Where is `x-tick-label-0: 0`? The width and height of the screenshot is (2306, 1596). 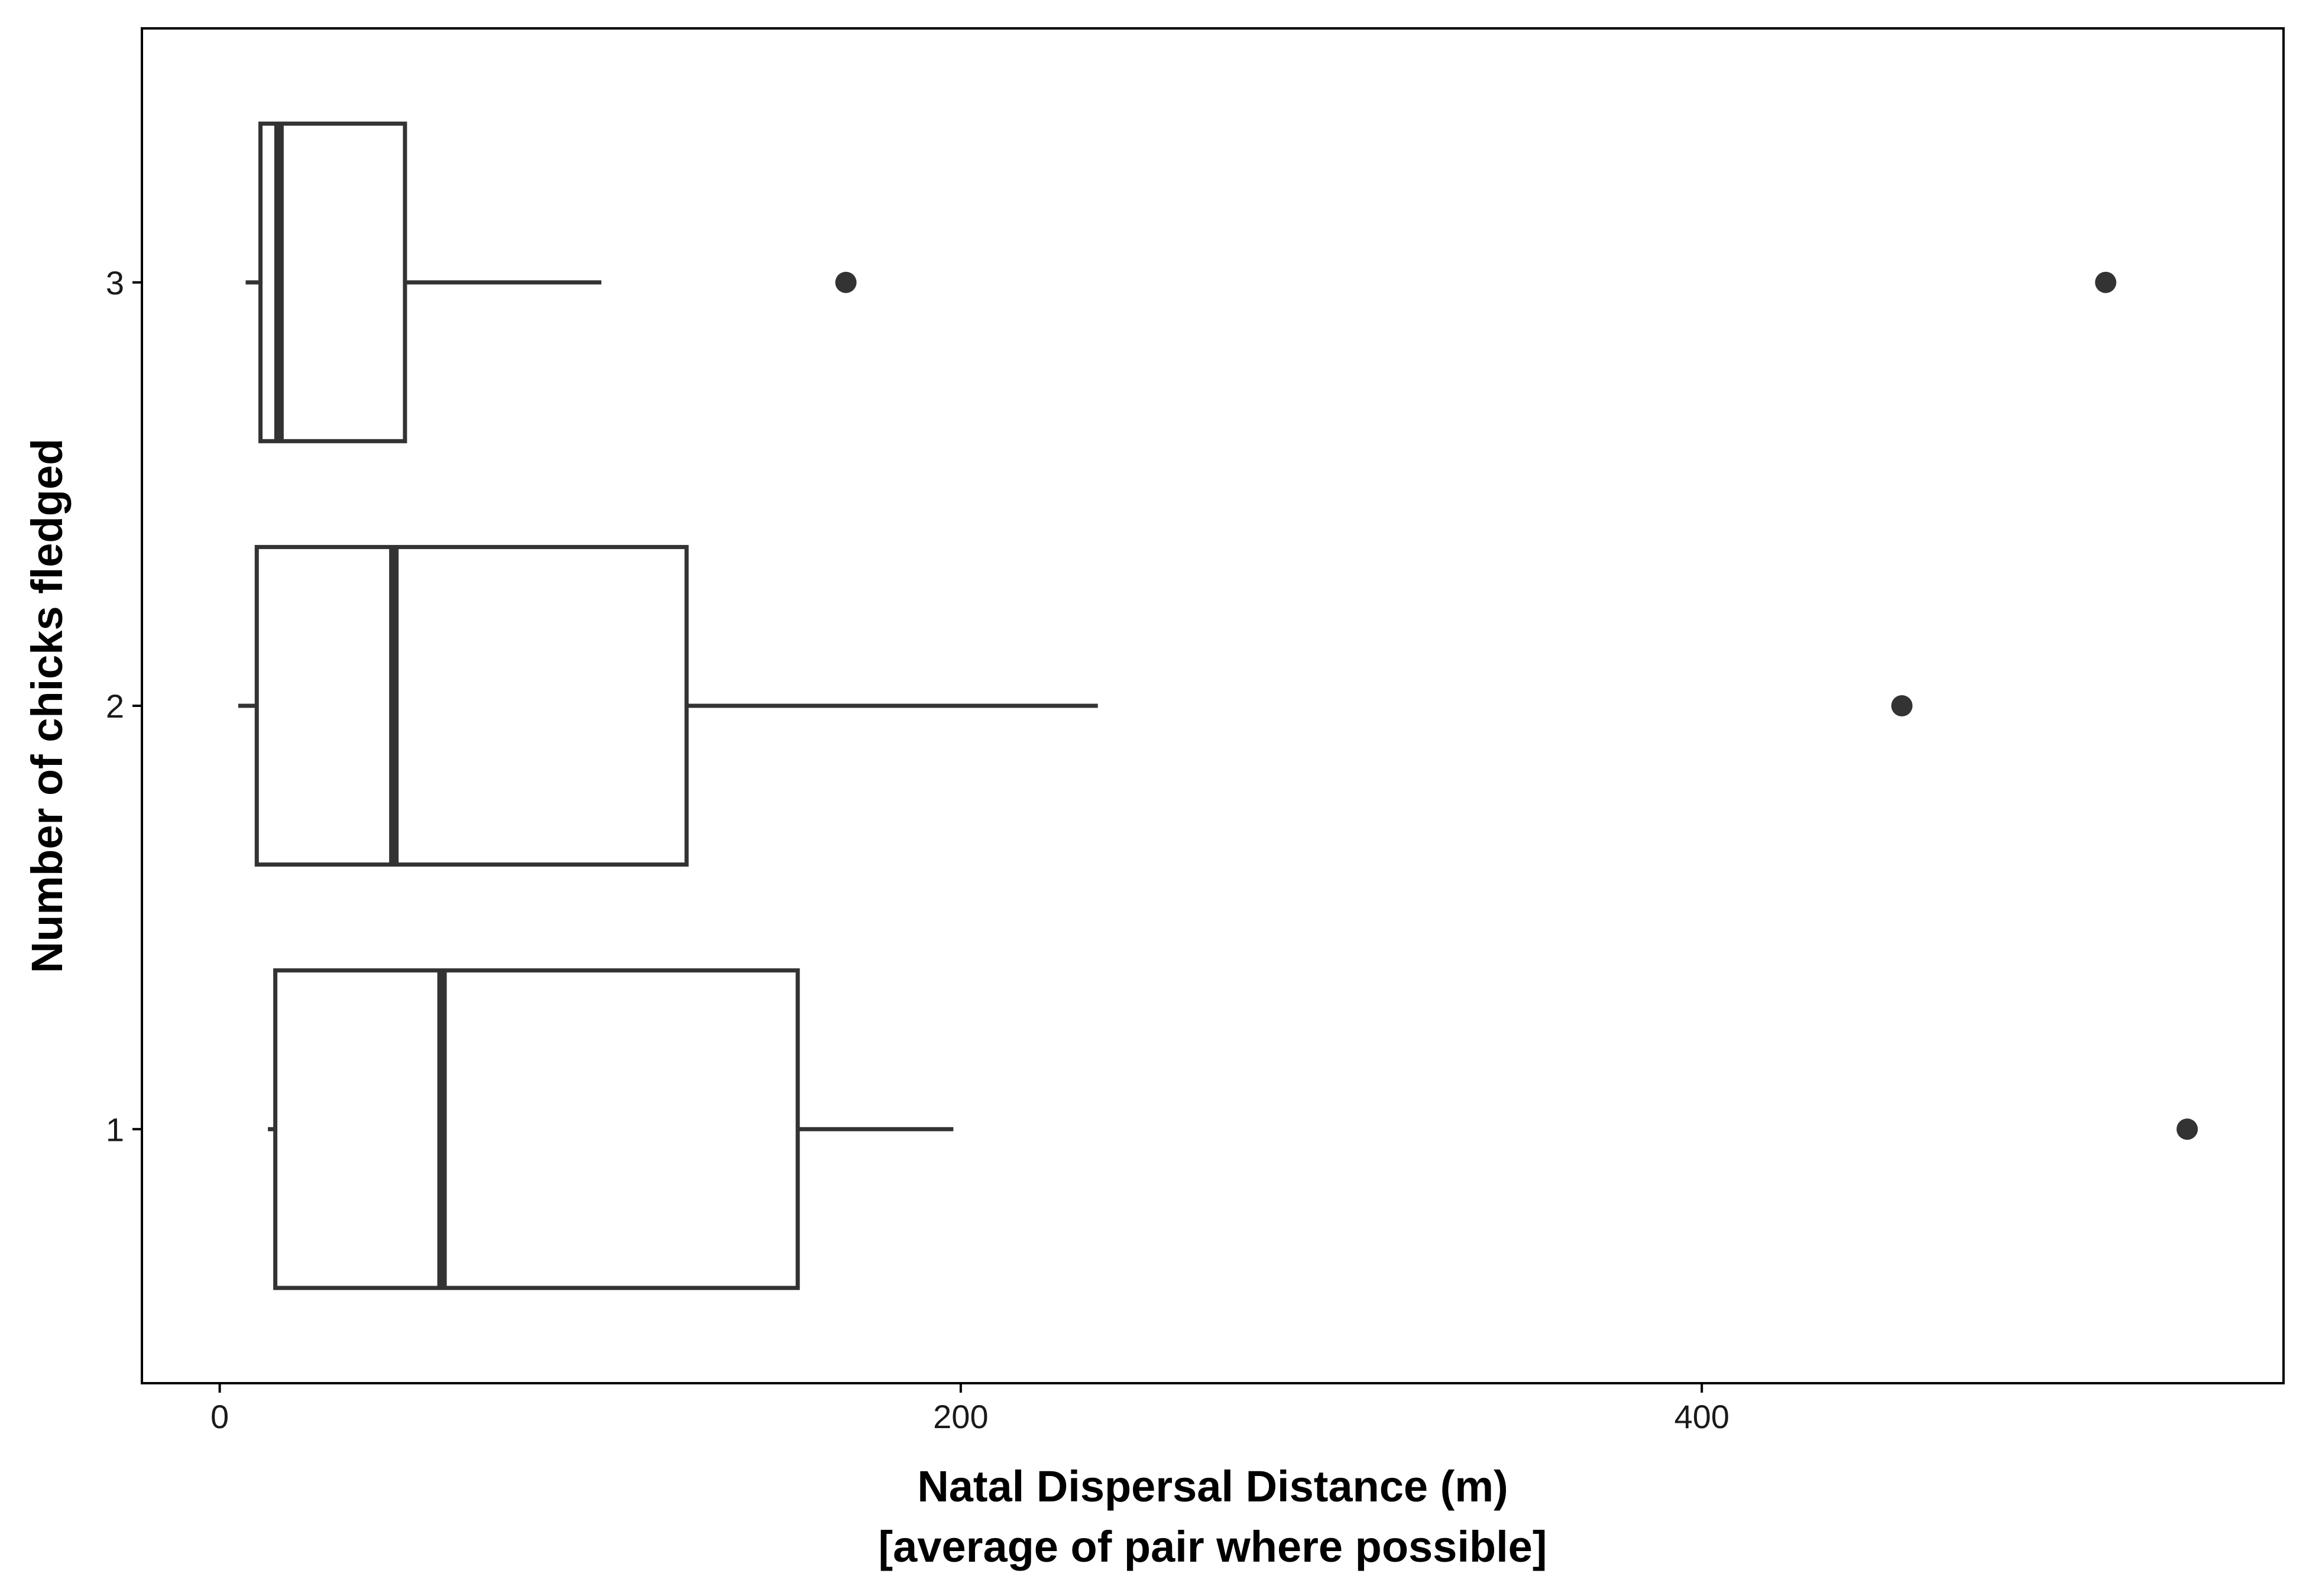
x-tick-label-0: 0 is located at coordinates (219, 1417).